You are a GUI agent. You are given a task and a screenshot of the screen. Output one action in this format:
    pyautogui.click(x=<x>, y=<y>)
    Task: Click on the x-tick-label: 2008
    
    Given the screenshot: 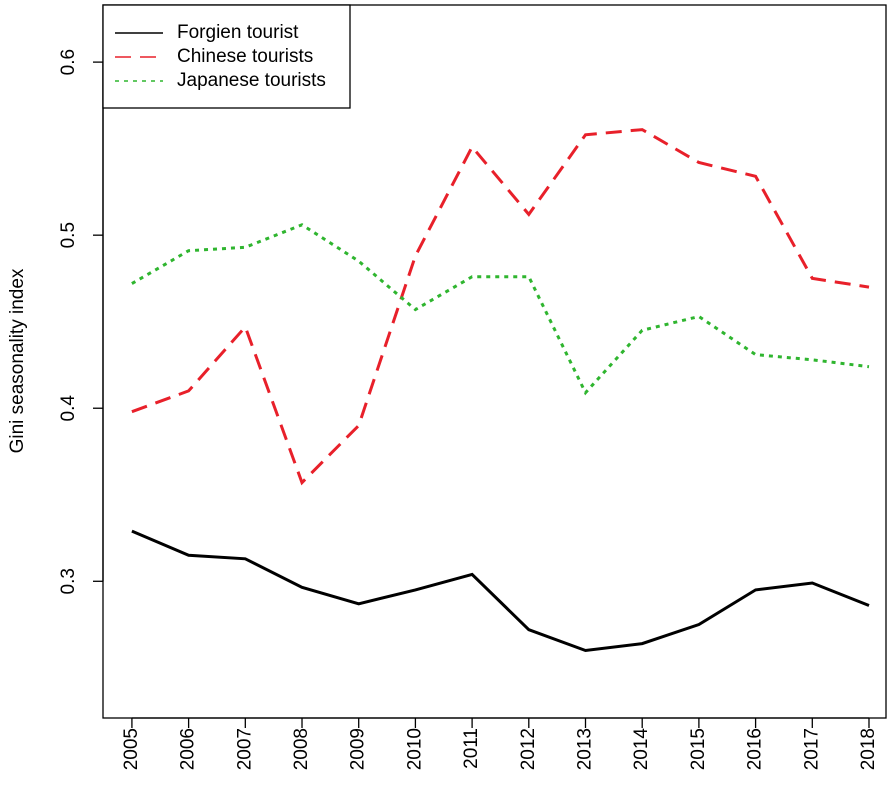 What is the action you would take?
    pyautogui.click(x=301, y=749)
    